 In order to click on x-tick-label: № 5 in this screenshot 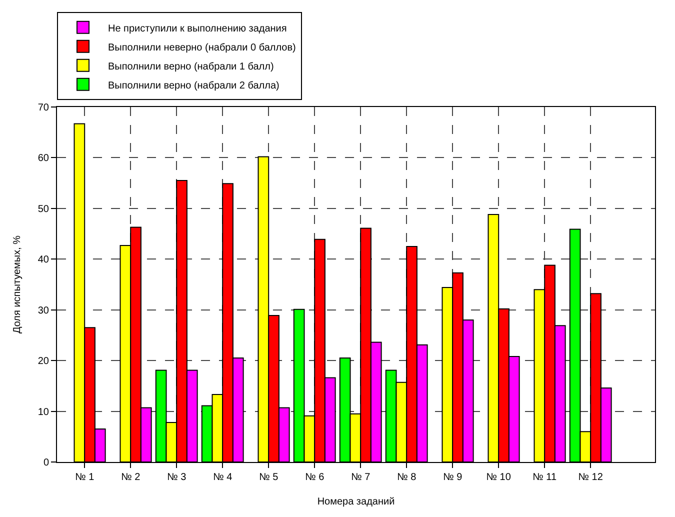, I will do `click(269, 477)`.